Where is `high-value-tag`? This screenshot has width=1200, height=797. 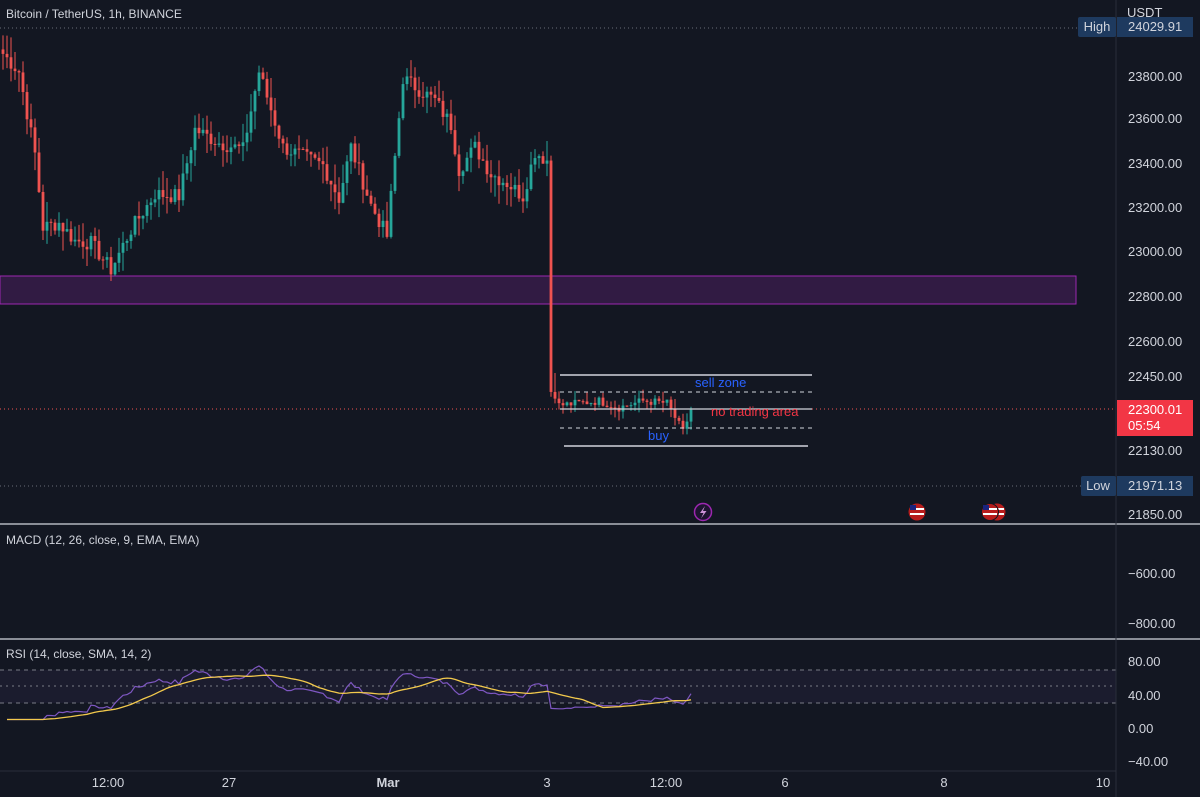
high-value-tag is located at coordinates (1155, 27).